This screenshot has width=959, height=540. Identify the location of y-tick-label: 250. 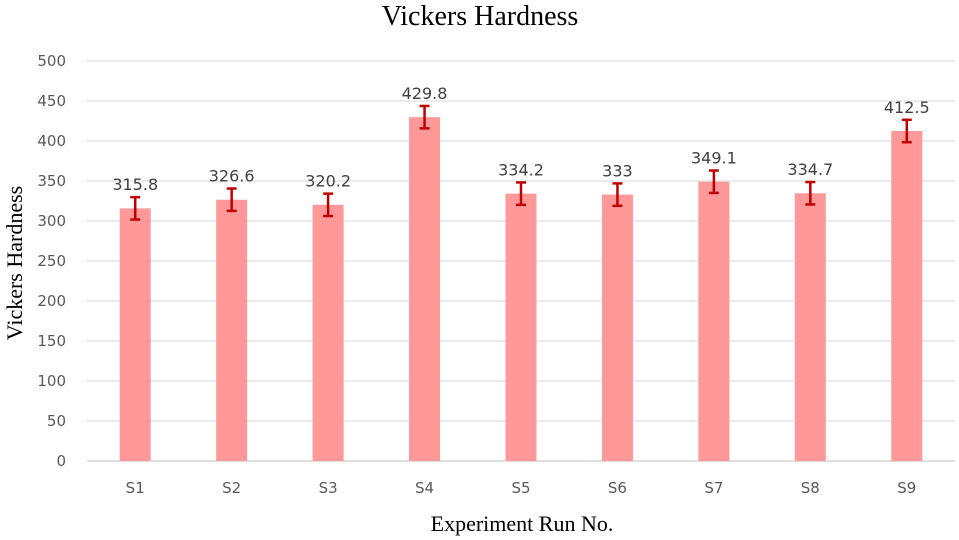
(51, 261).